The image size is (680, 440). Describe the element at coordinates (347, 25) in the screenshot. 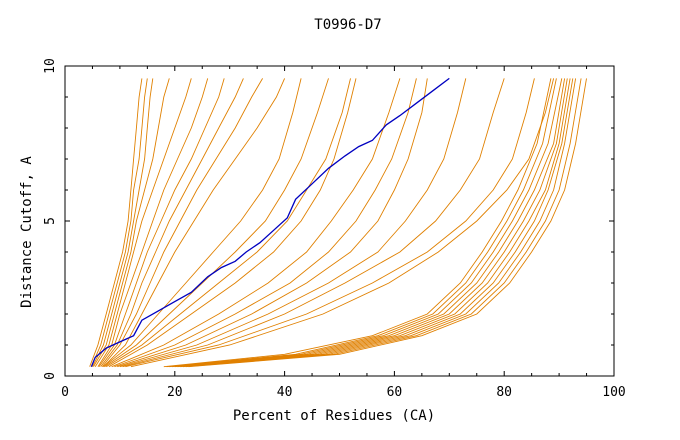

I see `chart-title: T0996-D7` at that location.